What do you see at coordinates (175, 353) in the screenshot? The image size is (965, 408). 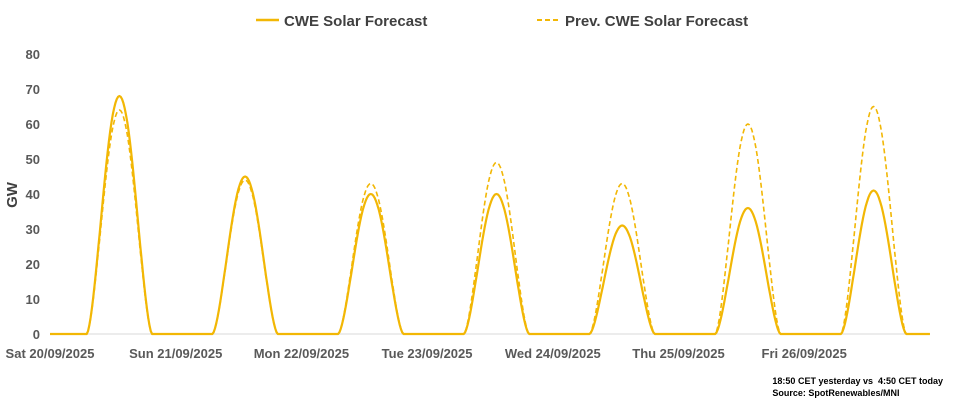 I see `x-tick-label: Sun 21/09/2025` at bounding box center [175, 353].